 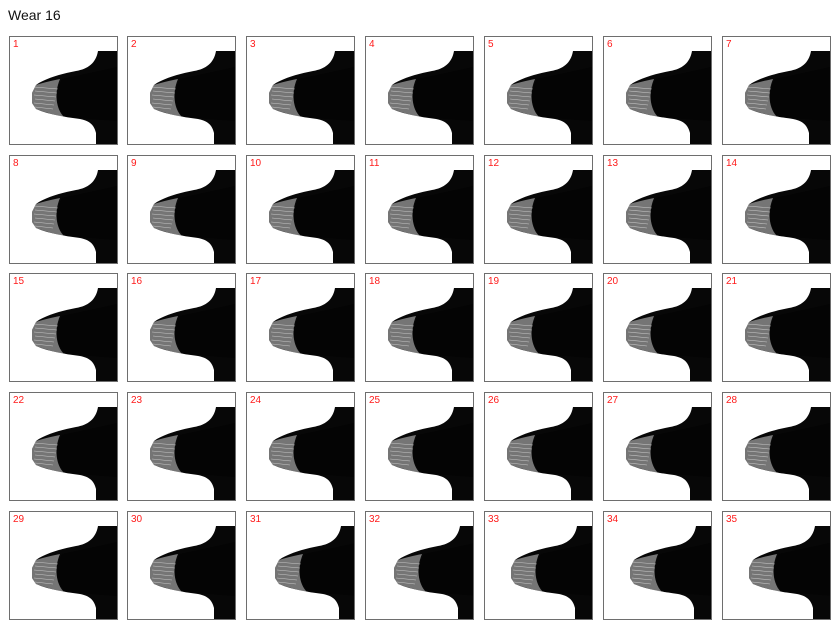 I want to click on tile-number-label: 3, so click(x=253, y=44).